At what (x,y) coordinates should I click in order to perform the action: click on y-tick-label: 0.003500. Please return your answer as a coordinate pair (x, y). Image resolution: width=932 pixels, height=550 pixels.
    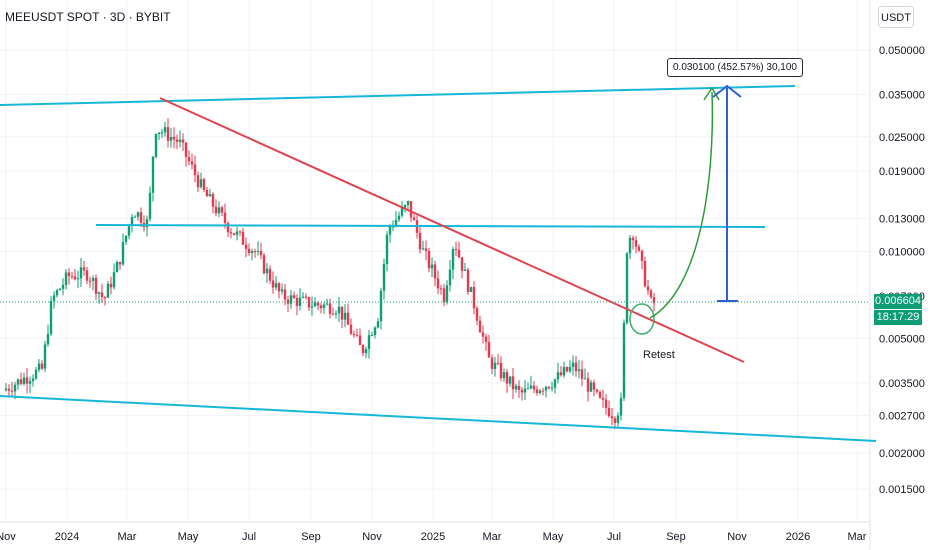
    Looking at the image, I should click on (902, 384).